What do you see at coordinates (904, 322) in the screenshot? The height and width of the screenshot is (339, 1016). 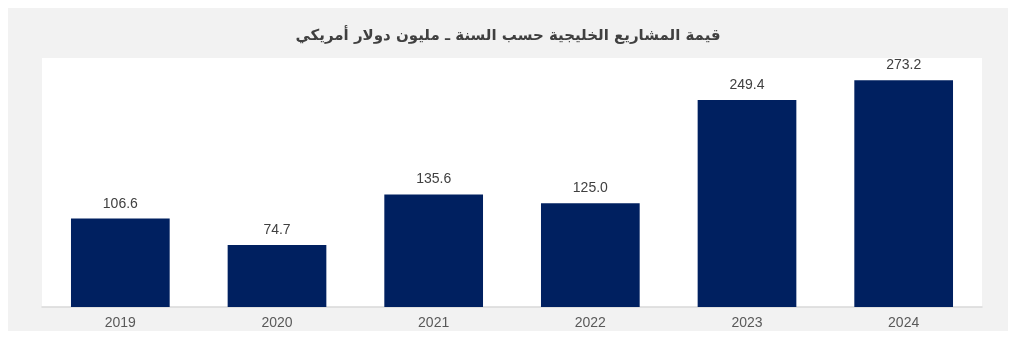 I see `x-tick-label: 2024` at bounding box center [904, 322].